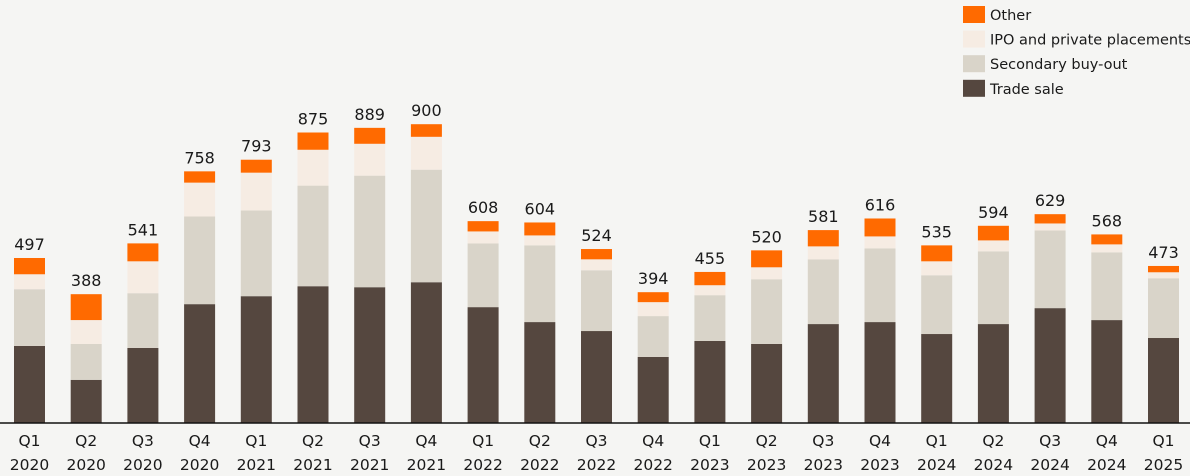 The width and height of the screenshot is (1190, 476). I want to click on legend-label: Other, so click(1010, 16).